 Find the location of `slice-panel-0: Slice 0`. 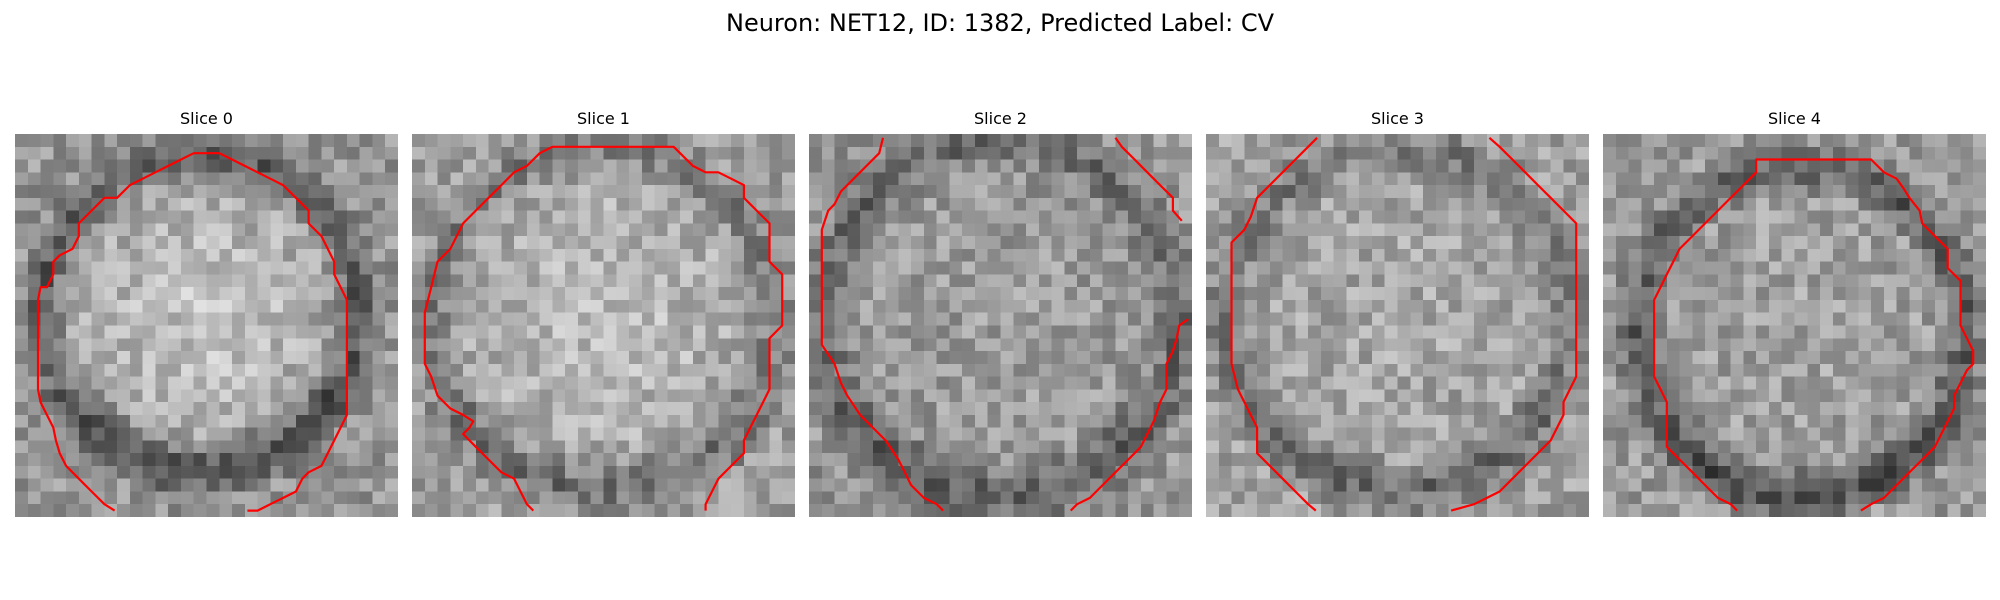

slice-panel-0: Slice 0 is located at coordinates (206, 312).